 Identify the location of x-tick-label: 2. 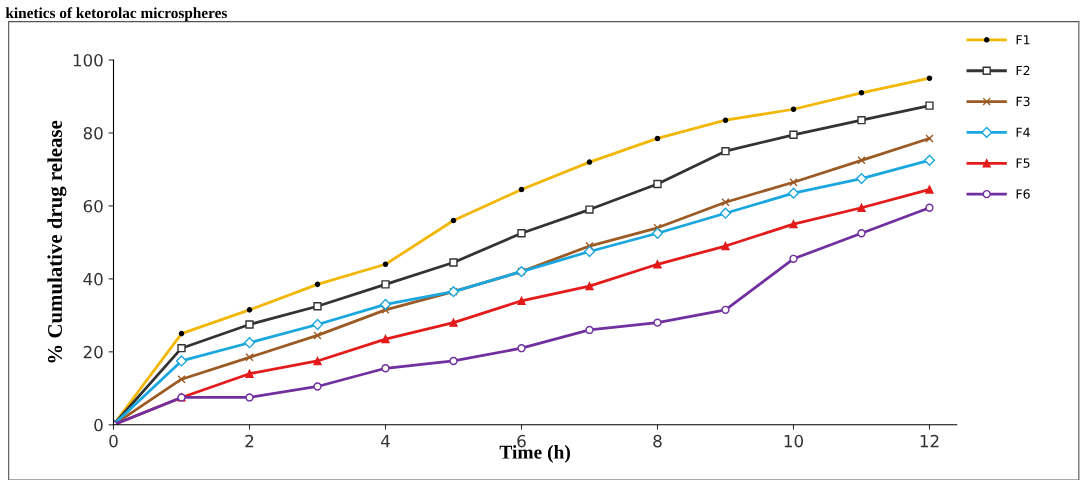
(249, 441).